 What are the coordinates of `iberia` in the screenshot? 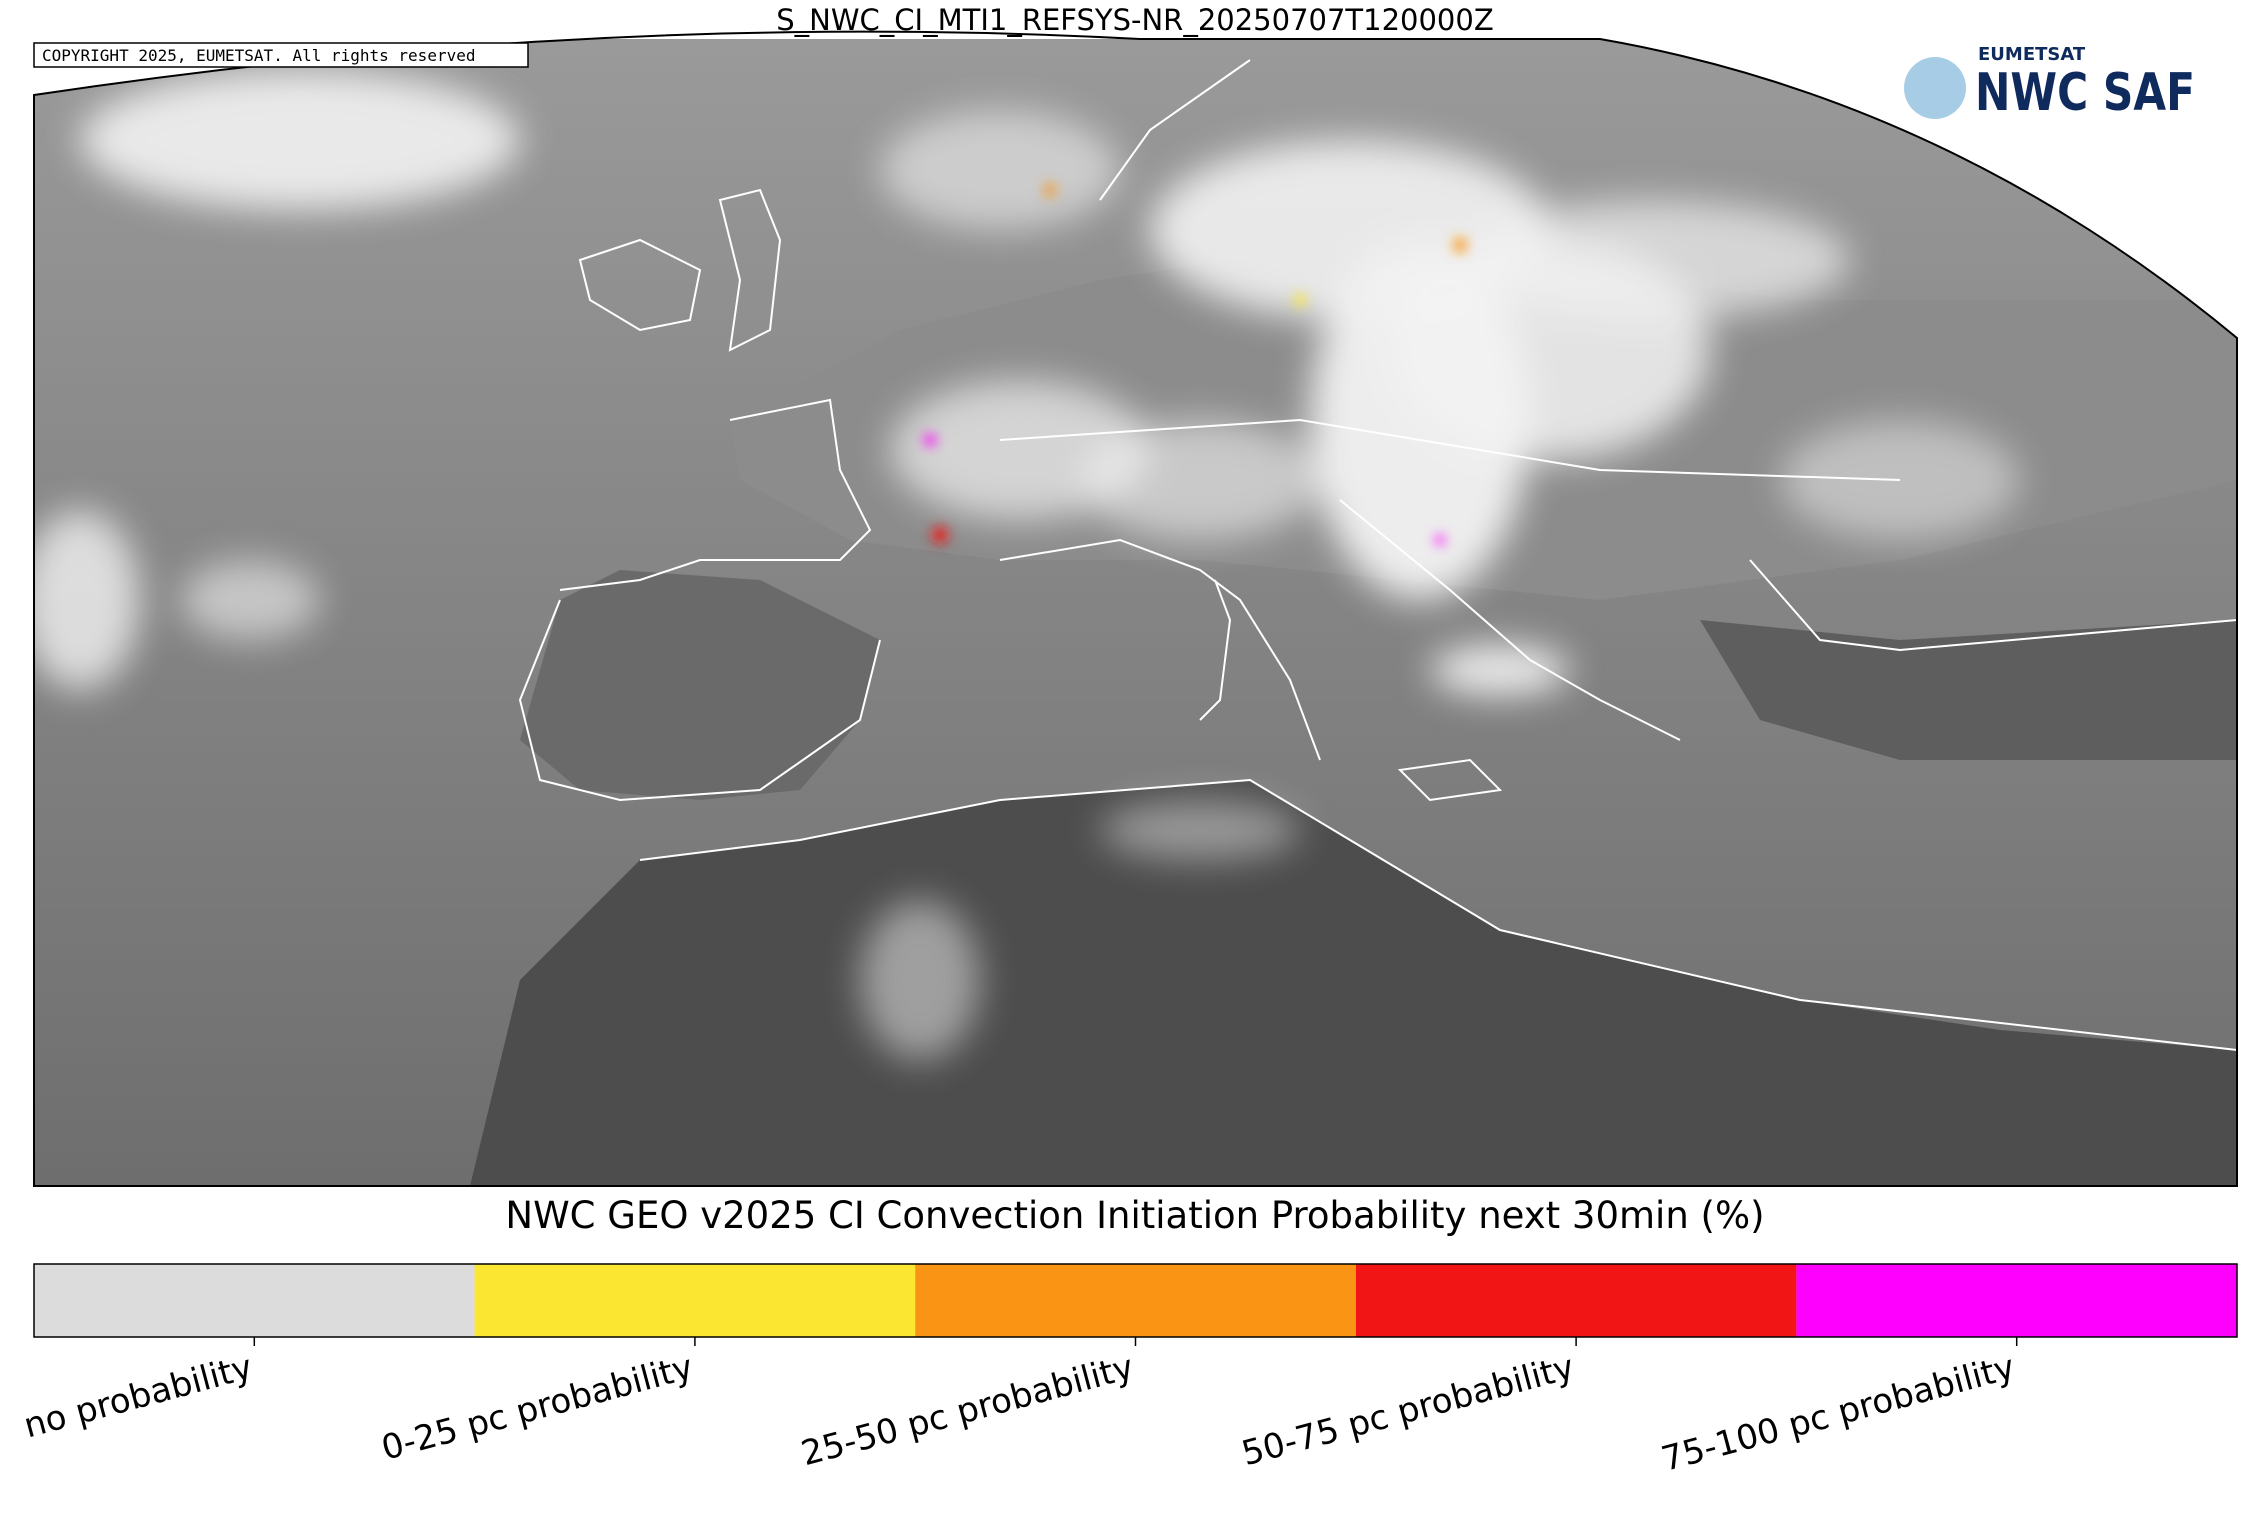 It's located at (700, 685).